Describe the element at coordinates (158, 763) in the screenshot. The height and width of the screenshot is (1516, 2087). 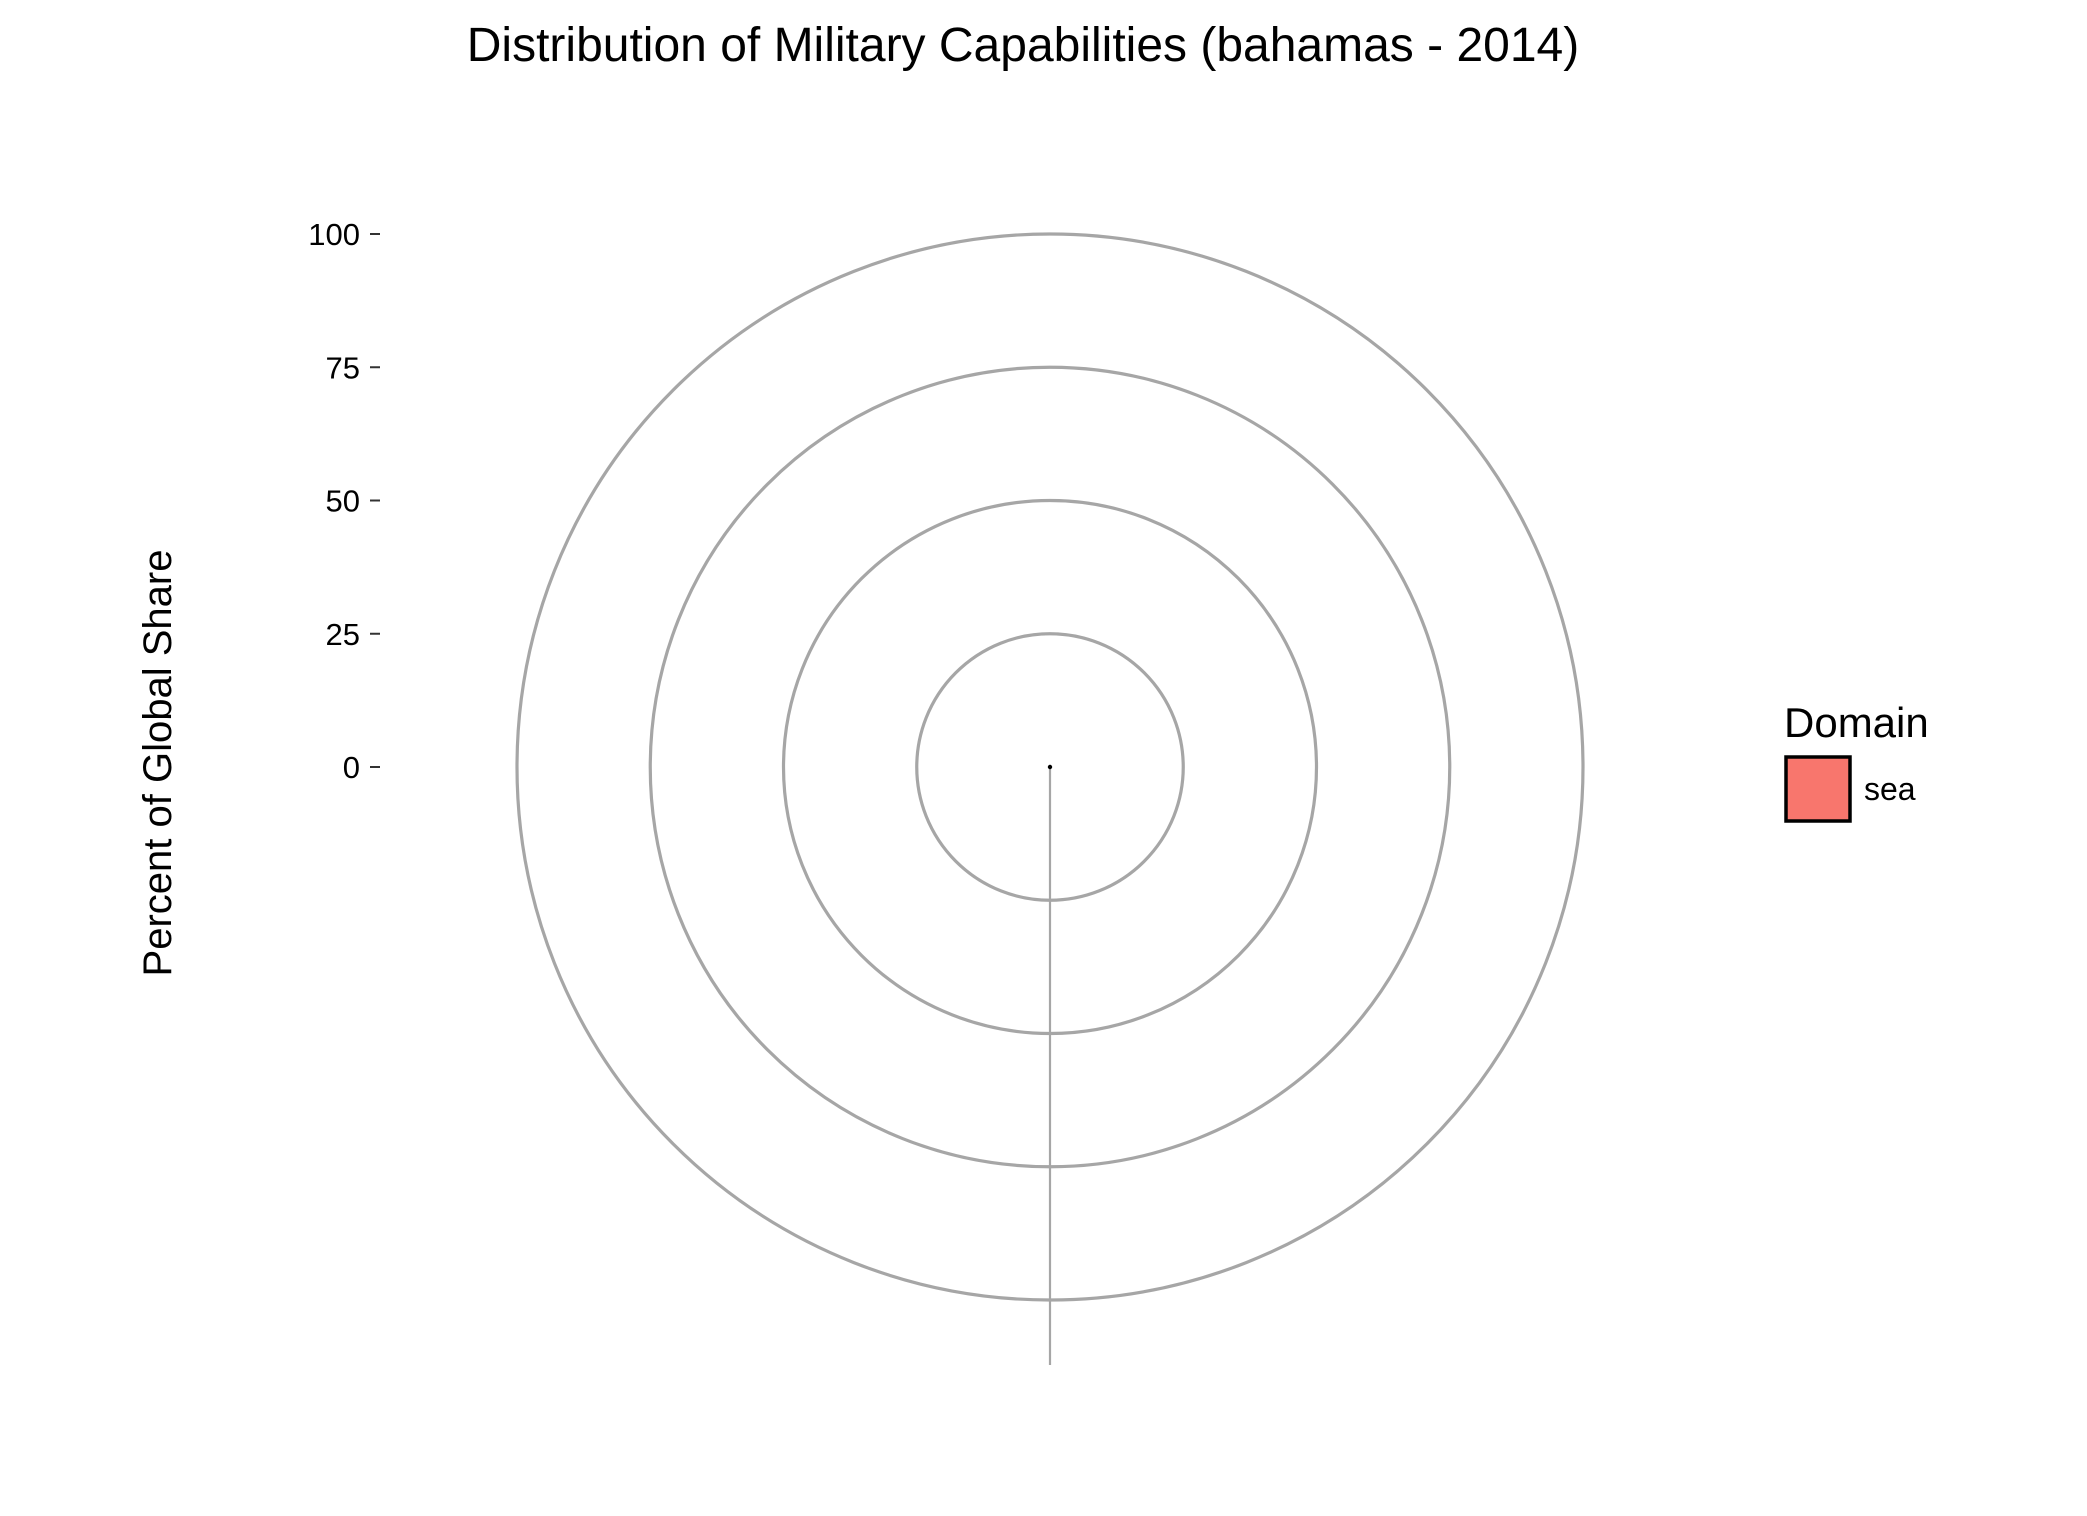
I see `y-axis-label: Percent of Global Share` at that location.